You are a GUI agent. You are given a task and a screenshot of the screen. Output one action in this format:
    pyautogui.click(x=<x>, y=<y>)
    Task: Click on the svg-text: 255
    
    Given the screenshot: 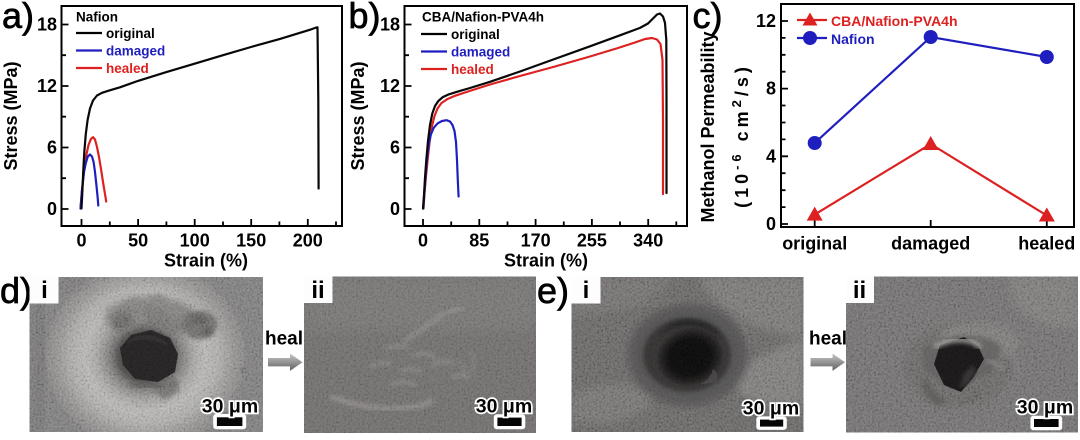 What is the action you would take?
    pyautogui.click(x=592, y=241)
    